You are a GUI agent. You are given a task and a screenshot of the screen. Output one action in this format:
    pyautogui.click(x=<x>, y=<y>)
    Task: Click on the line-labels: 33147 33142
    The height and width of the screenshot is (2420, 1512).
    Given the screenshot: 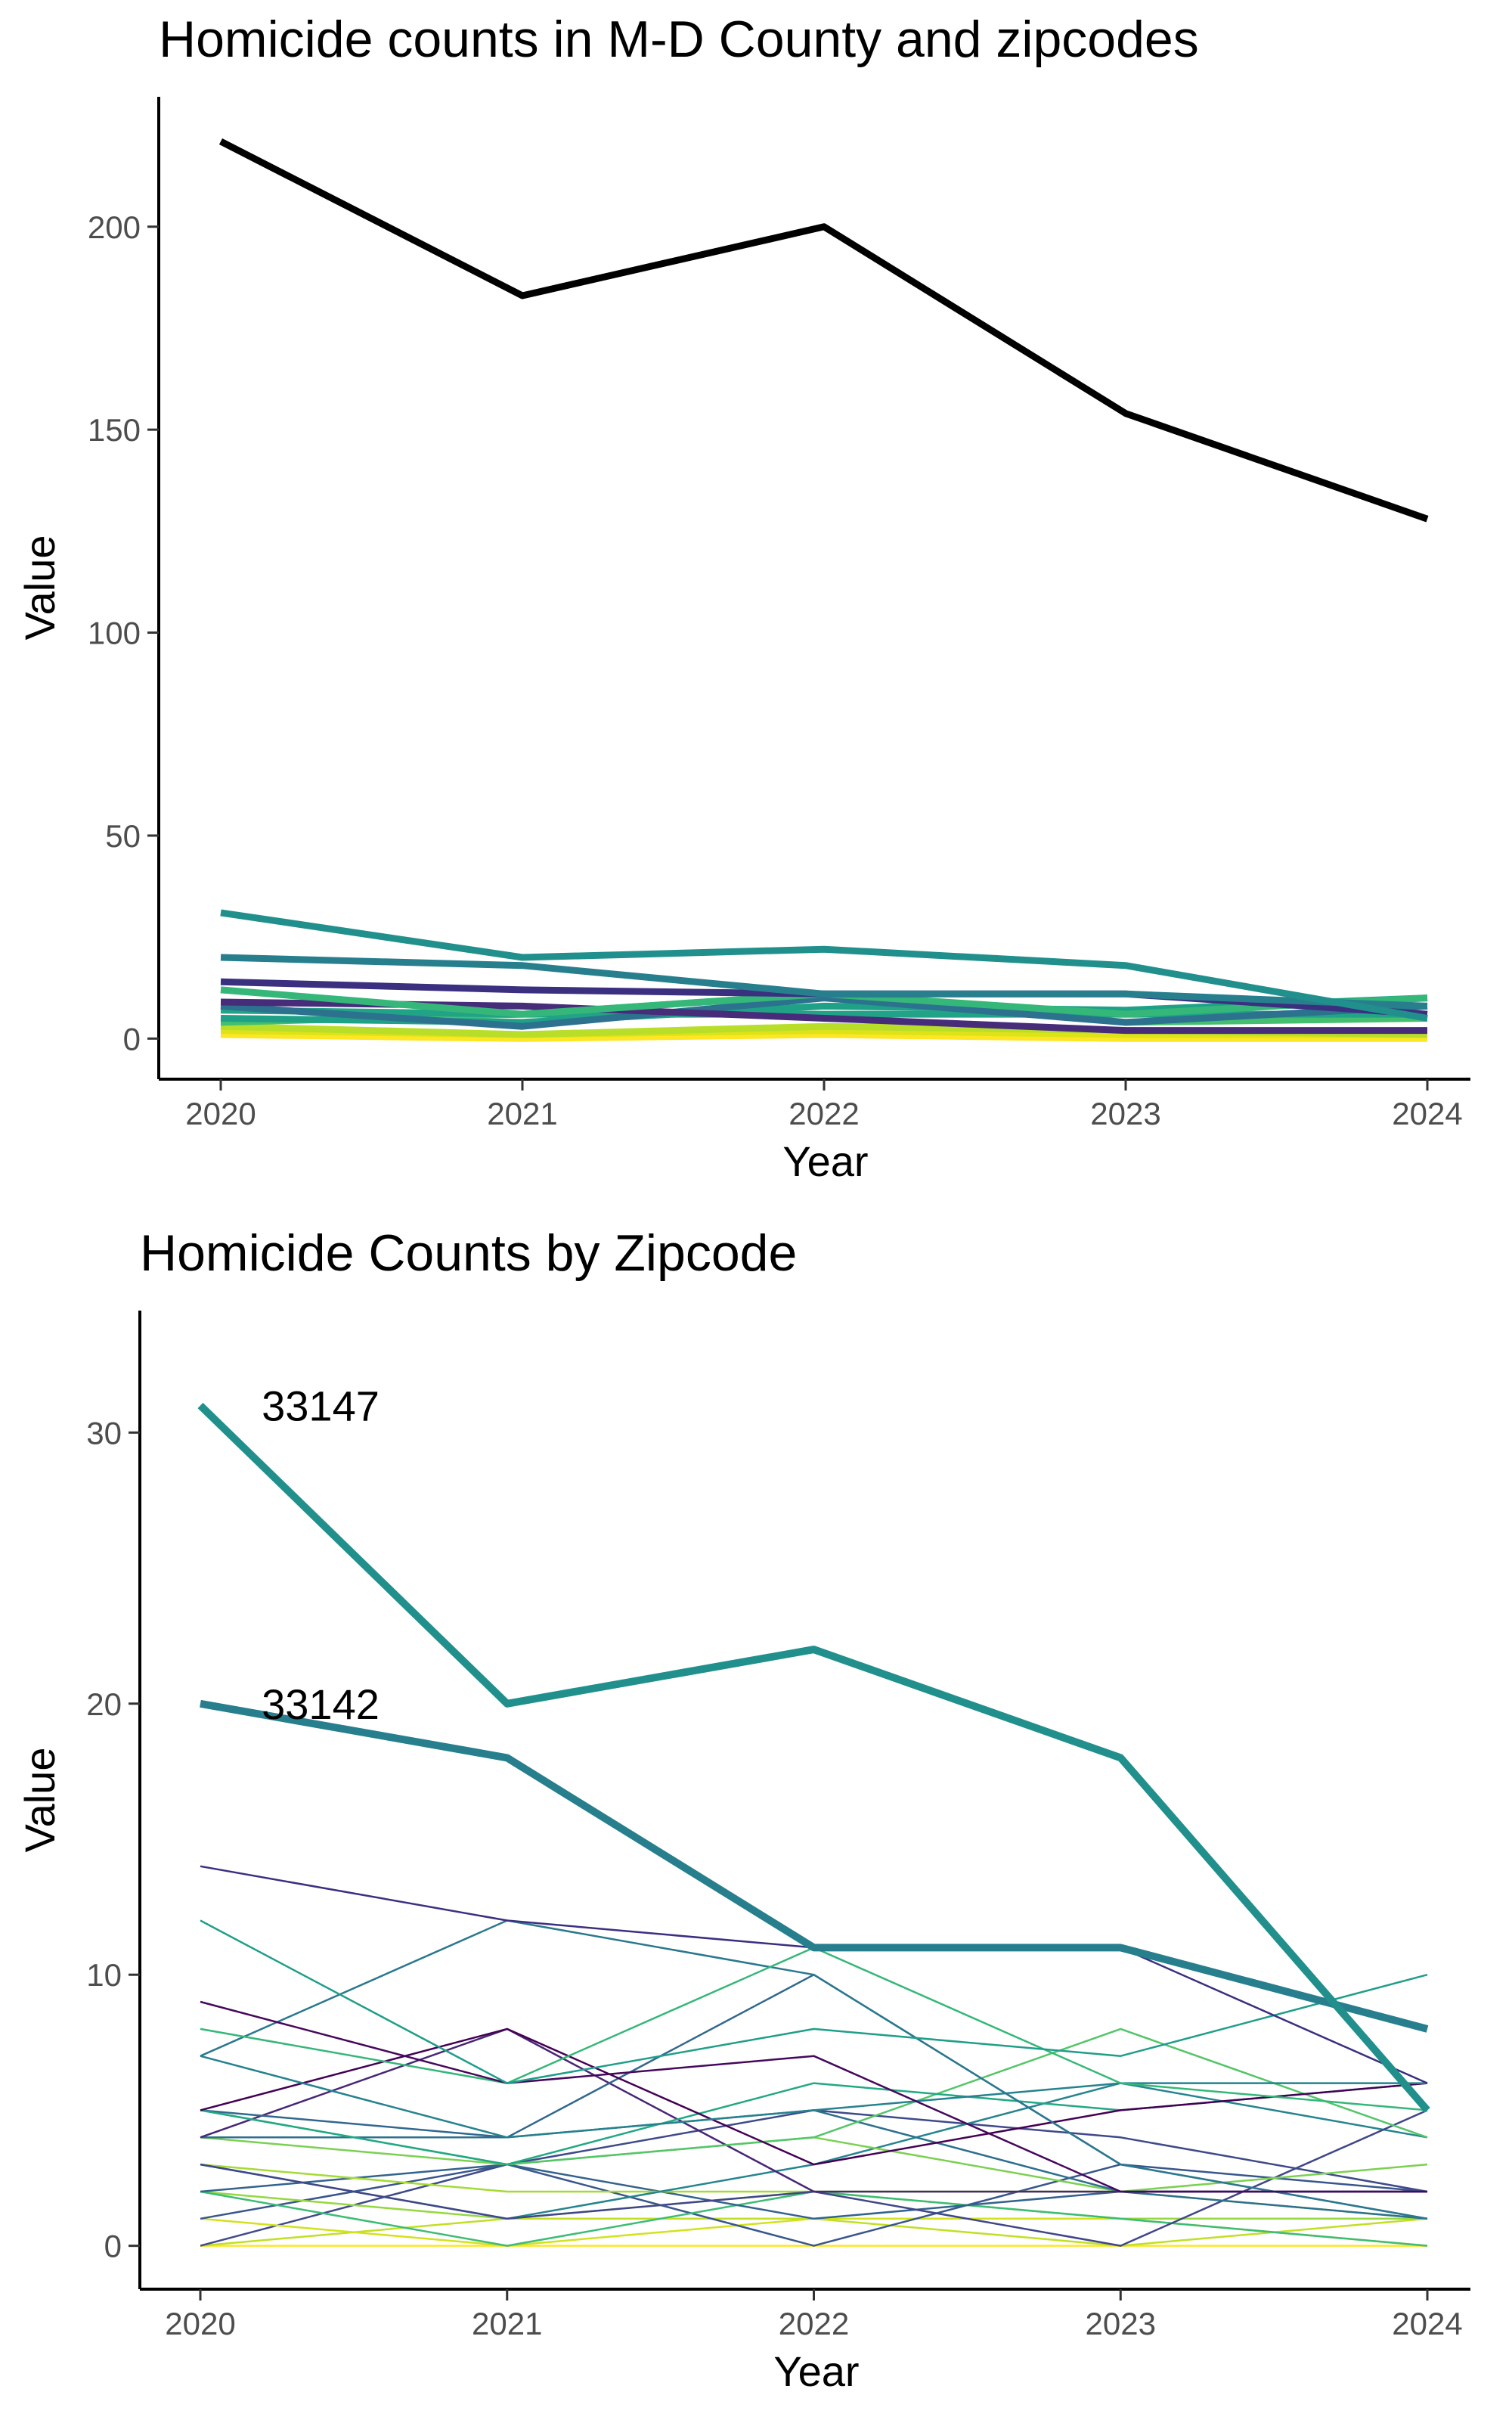 What is the action you would take?
    pyautogui.click(x=321, y=1555)
    